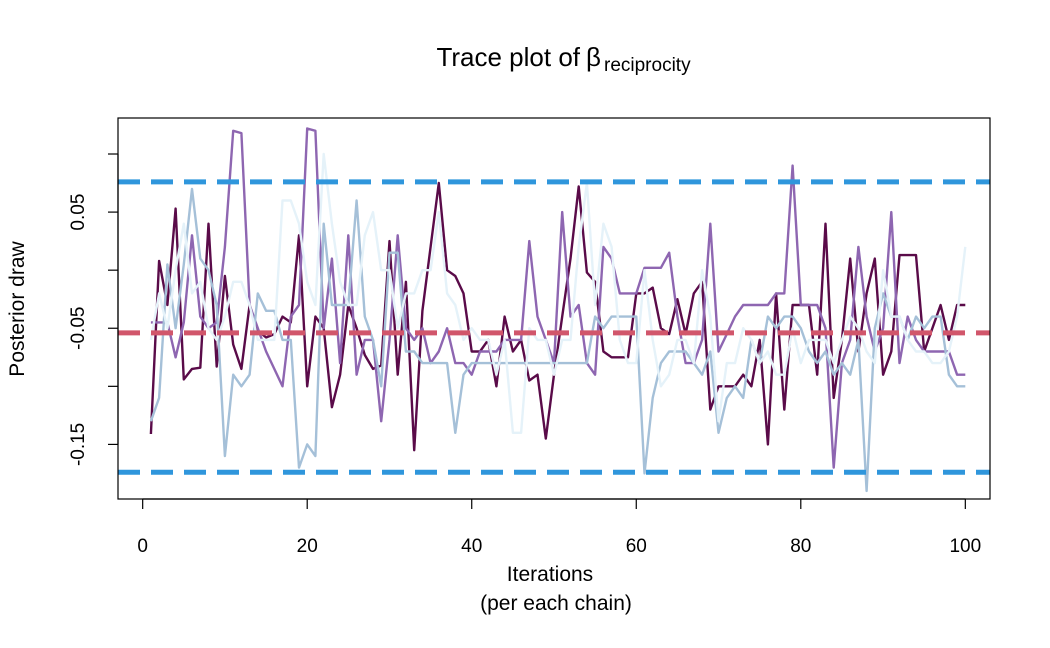 This screenshot has height=648, width=1050. I want to click on x-axis-label: Iterations, so click(550, 574).